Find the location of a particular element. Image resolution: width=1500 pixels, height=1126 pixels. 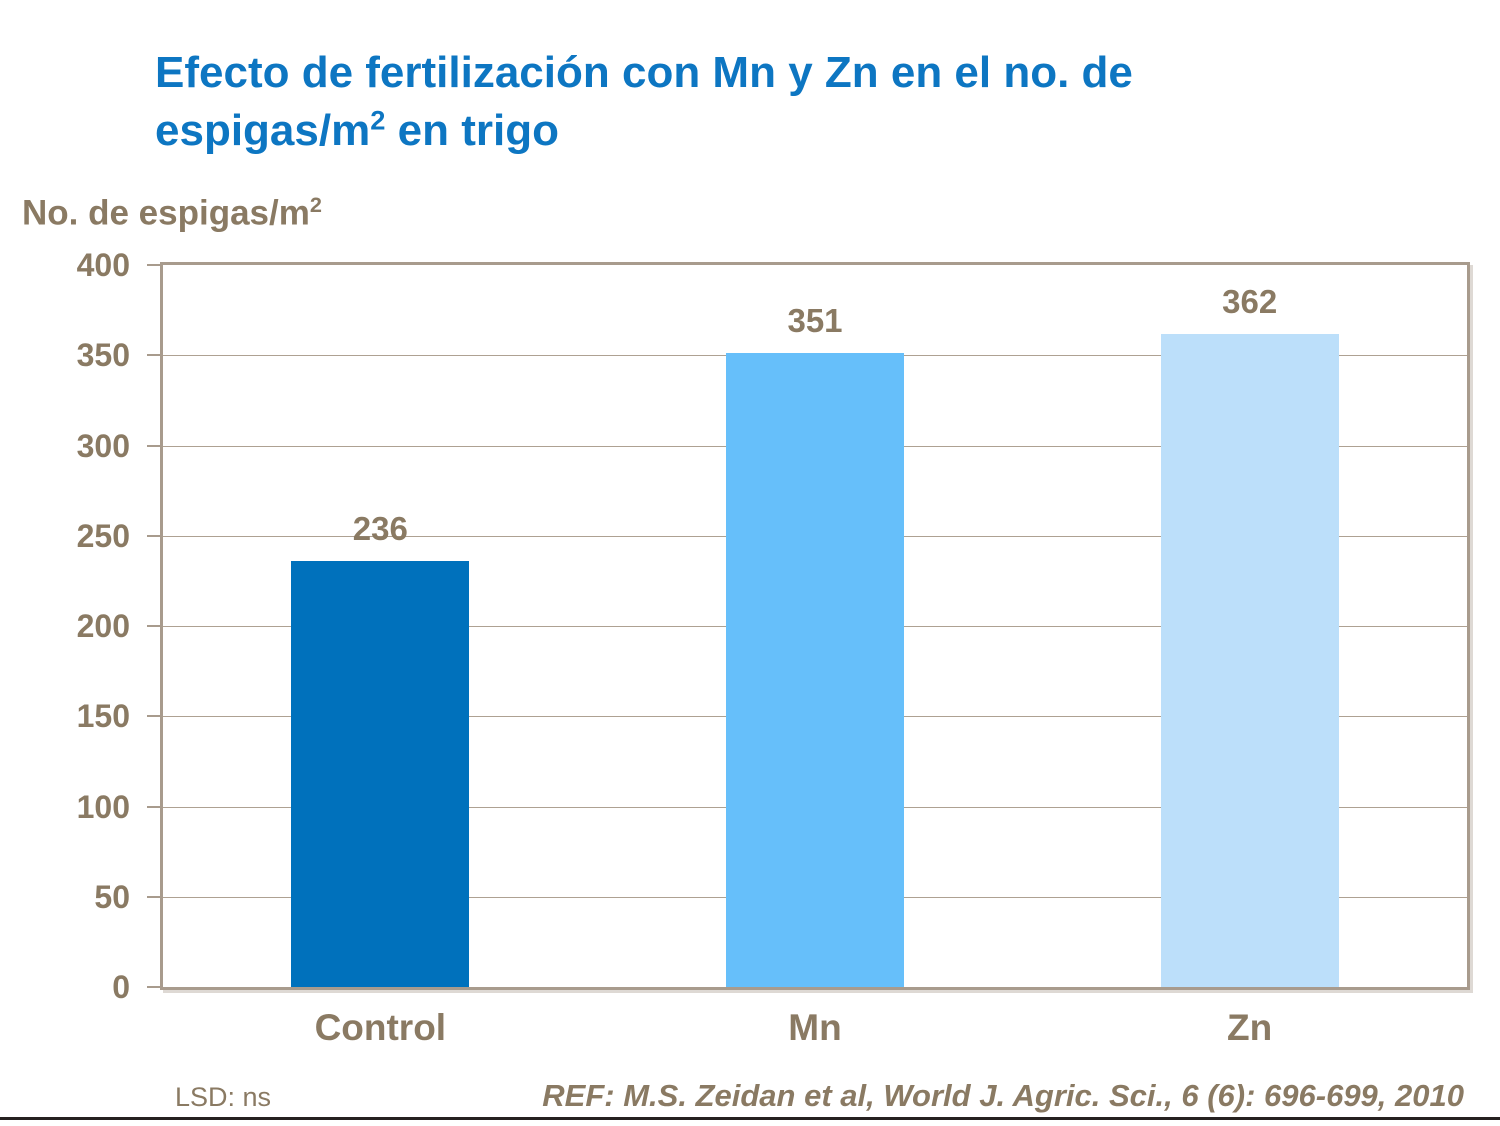

y-tick-label-350: 350 is located at coordinates (103, 355).